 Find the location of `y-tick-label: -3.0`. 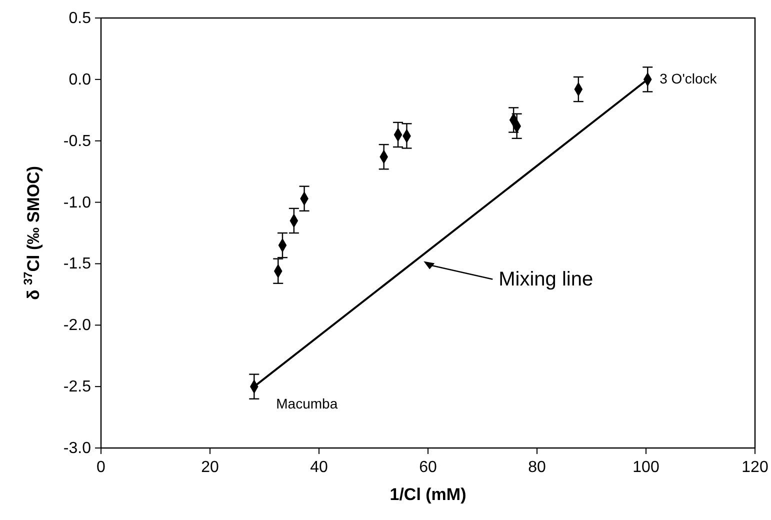

y-tick-label: -3.0 is located at coordinates (77, 448).